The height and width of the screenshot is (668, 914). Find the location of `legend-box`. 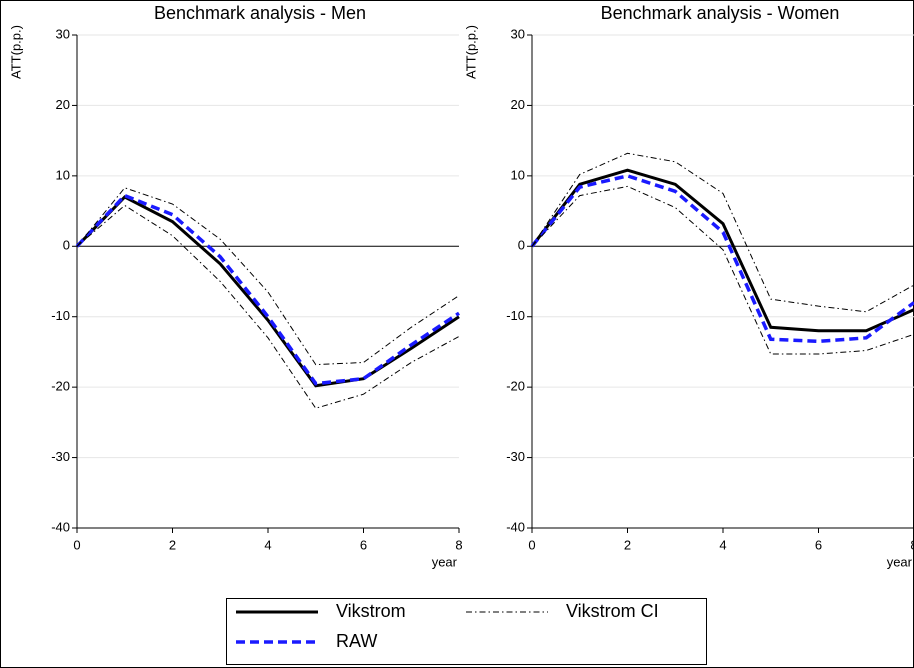

legend-box is located at coordinates (466, 631).